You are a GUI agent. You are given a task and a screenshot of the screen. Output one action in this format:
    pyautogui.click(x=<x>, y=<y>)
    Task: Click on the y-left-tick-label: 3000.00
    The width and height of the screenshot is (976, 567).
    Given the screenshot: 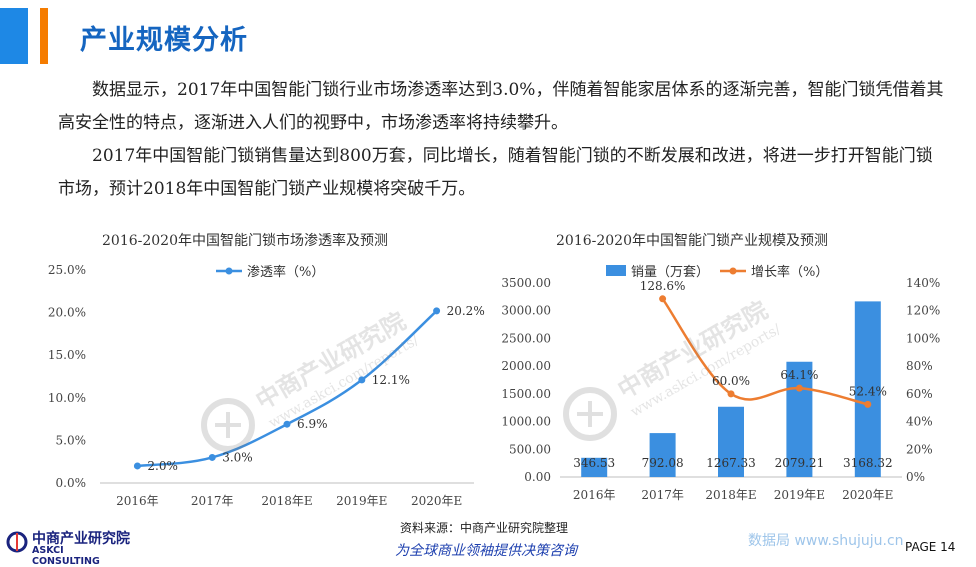 What is the action you would take?
    pyautogui.click(x=526, y=311)
    